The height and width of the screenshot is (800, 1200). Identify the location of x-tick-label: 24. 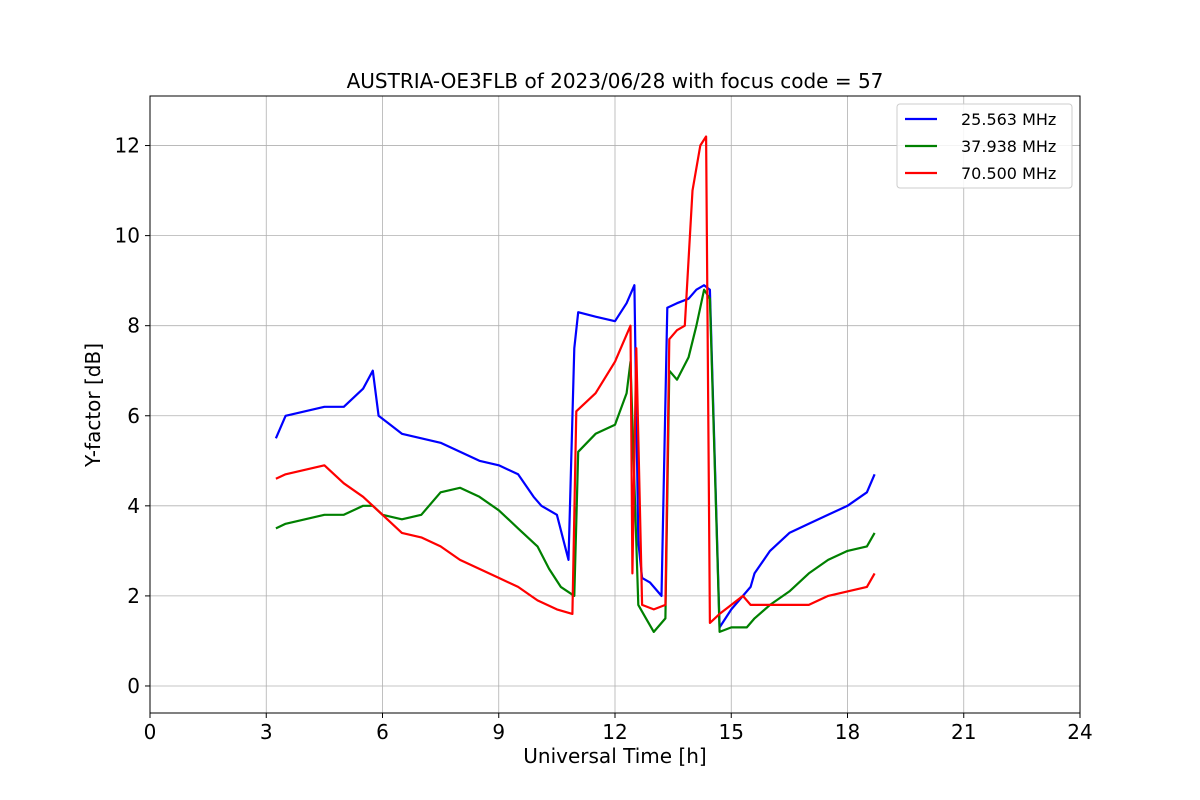
(1079, 732).